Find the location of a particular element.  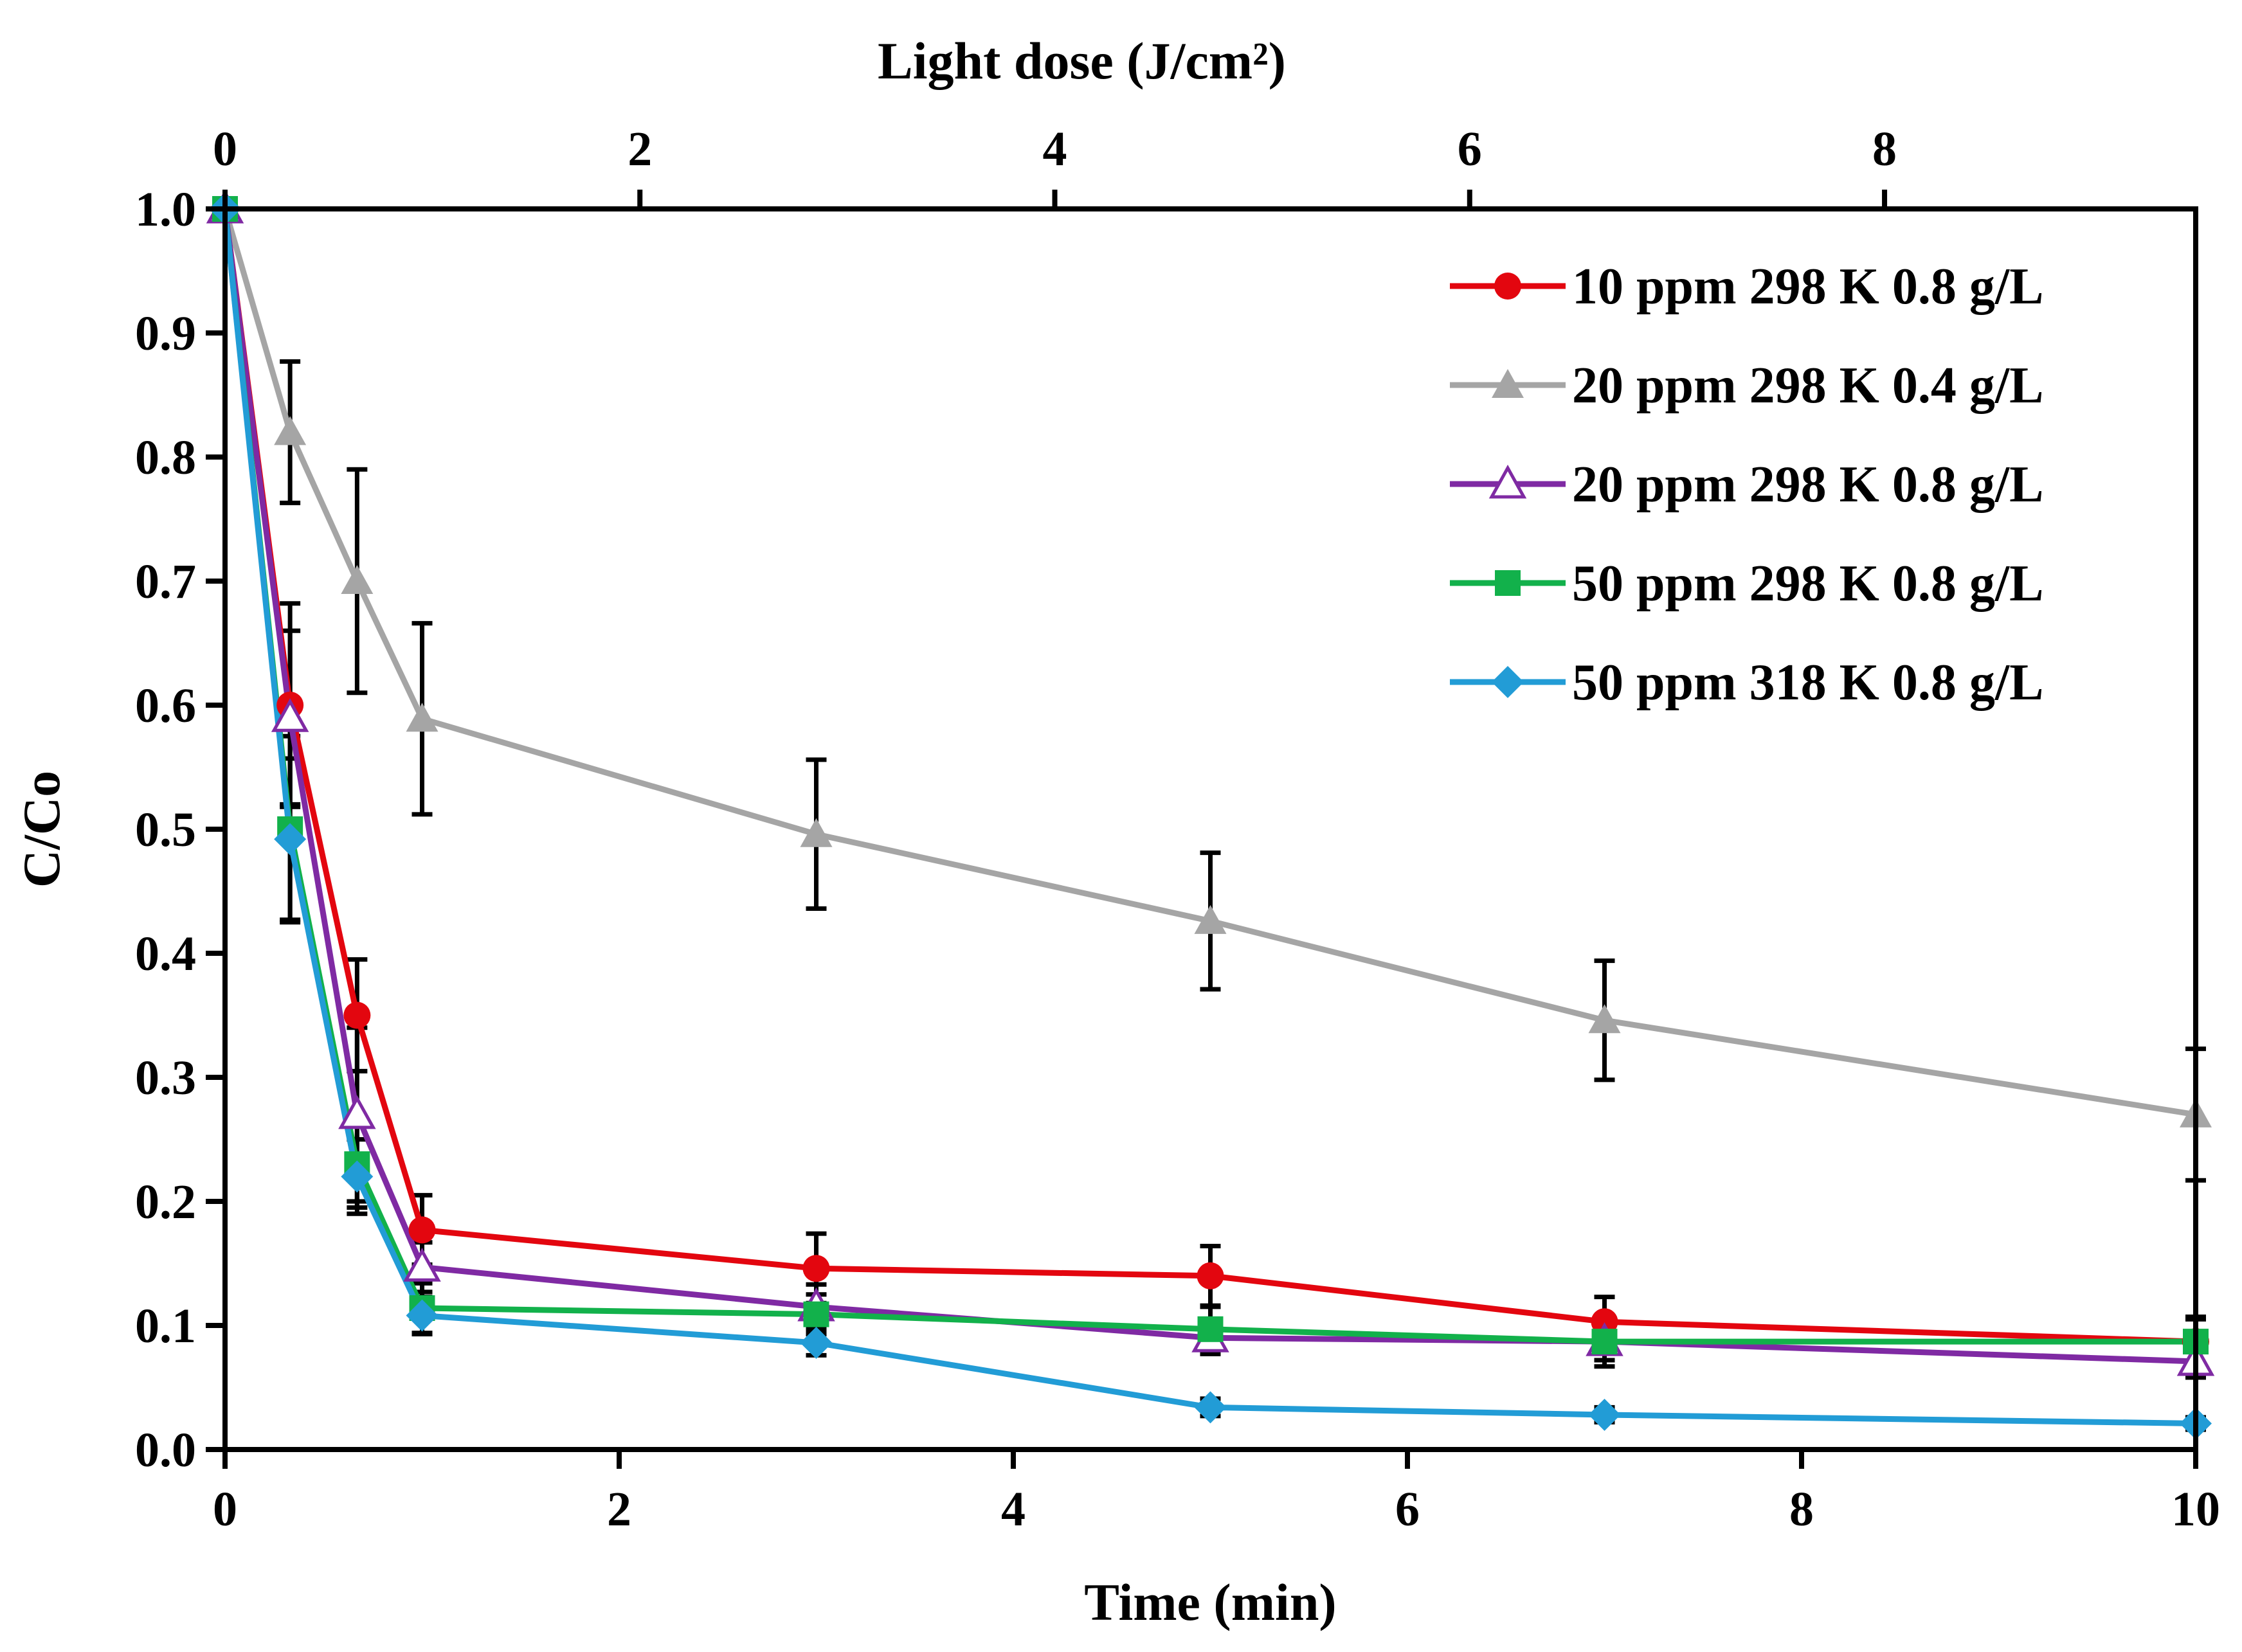

top-x-tick-label: 2 is located at coordinates (640, 149).